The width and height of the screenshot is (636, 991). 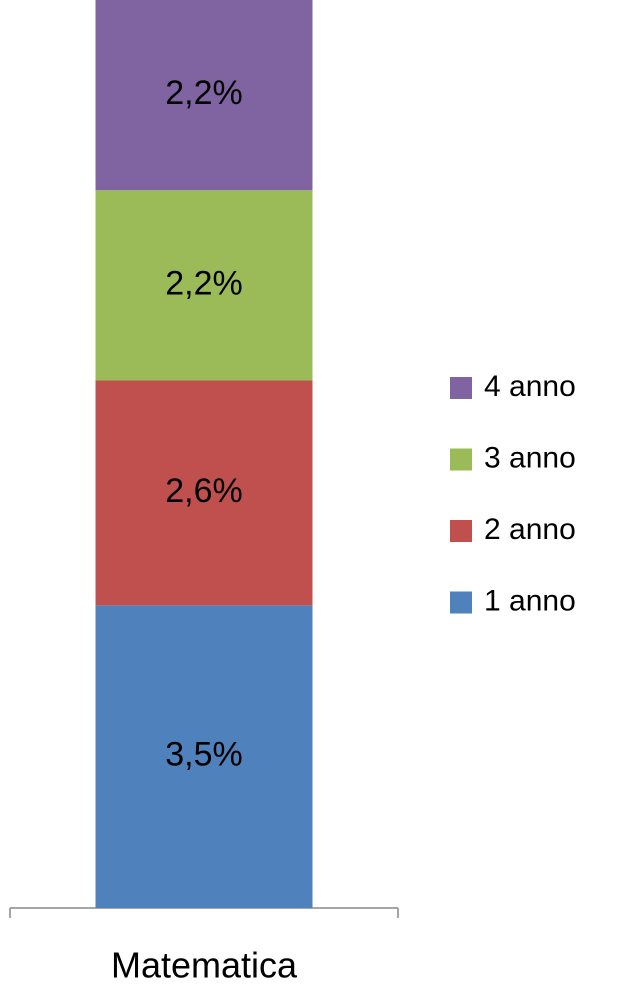 What do you see at coordinates (530, 529) in the screenshot?
I see `legend-label: 2 anno` at bounding box center [530, 529].